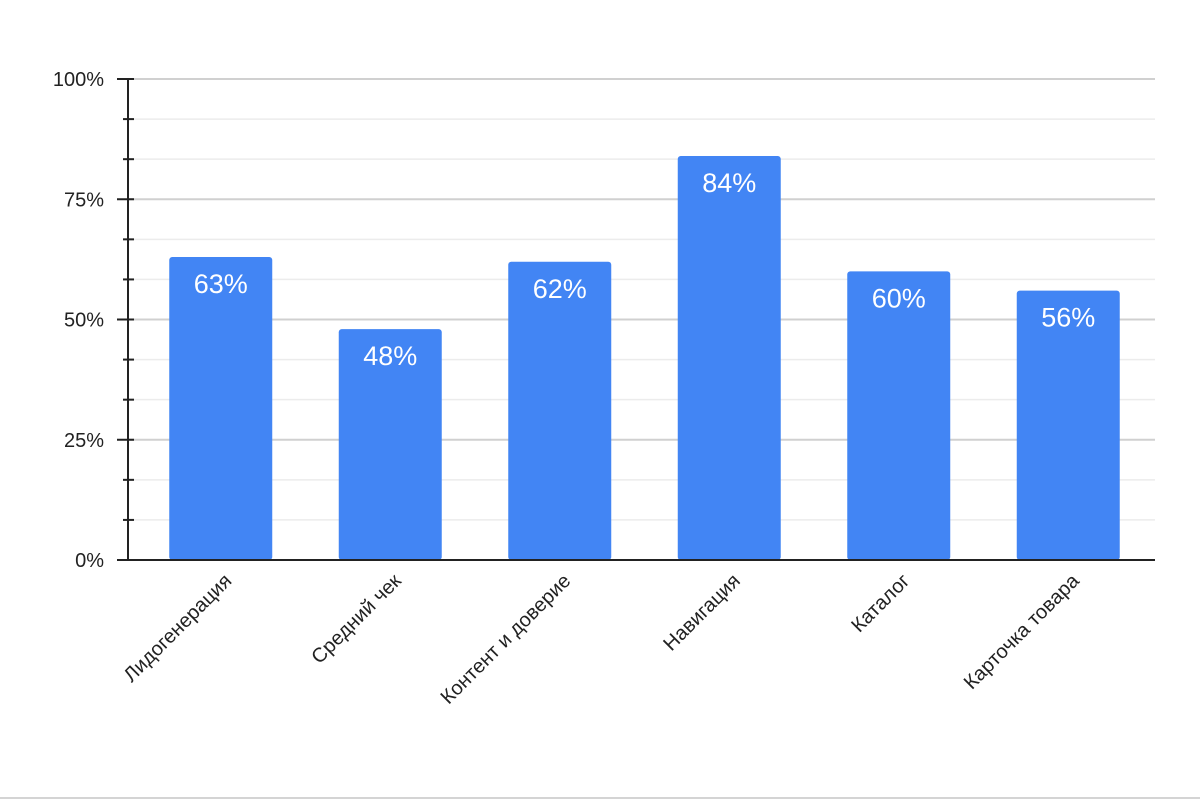 The image size is (1200, 805). What do you see at coordinates (560, 289) in the screenshot?
I see `data-label-3: 62%` at bounding box center [560, 289].